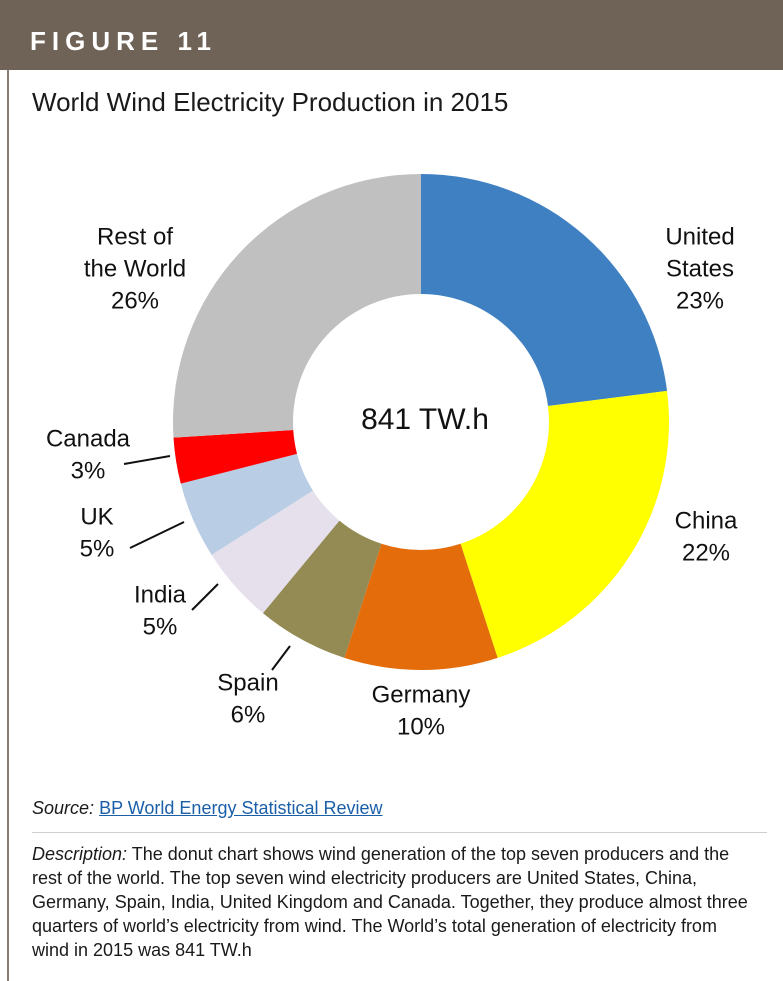 This screenshot has height=981, width=783. What do you see at coordinates (160, 594) in the screenshot?
I see `slice-label-india: India` at bounding box center [160, 594].